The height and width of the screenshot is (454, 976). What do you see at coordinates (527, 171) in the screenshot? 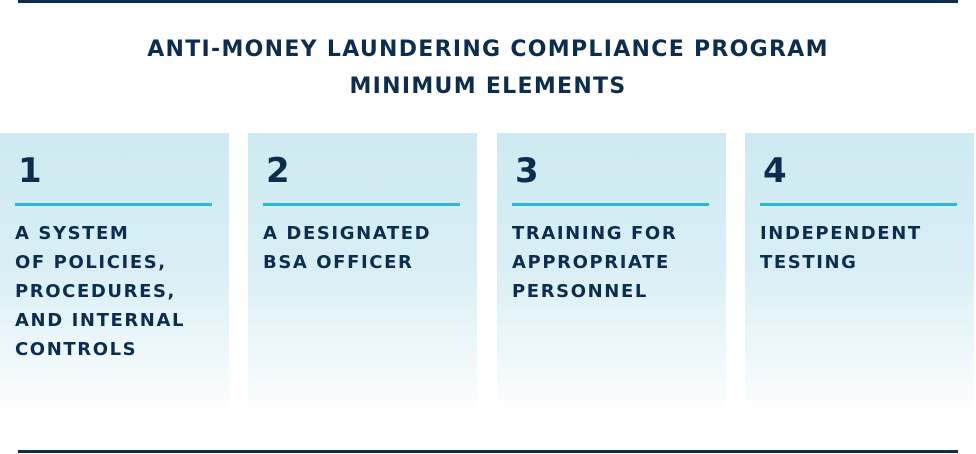
I see `element-number: 3` at bounding box center [527, 171].